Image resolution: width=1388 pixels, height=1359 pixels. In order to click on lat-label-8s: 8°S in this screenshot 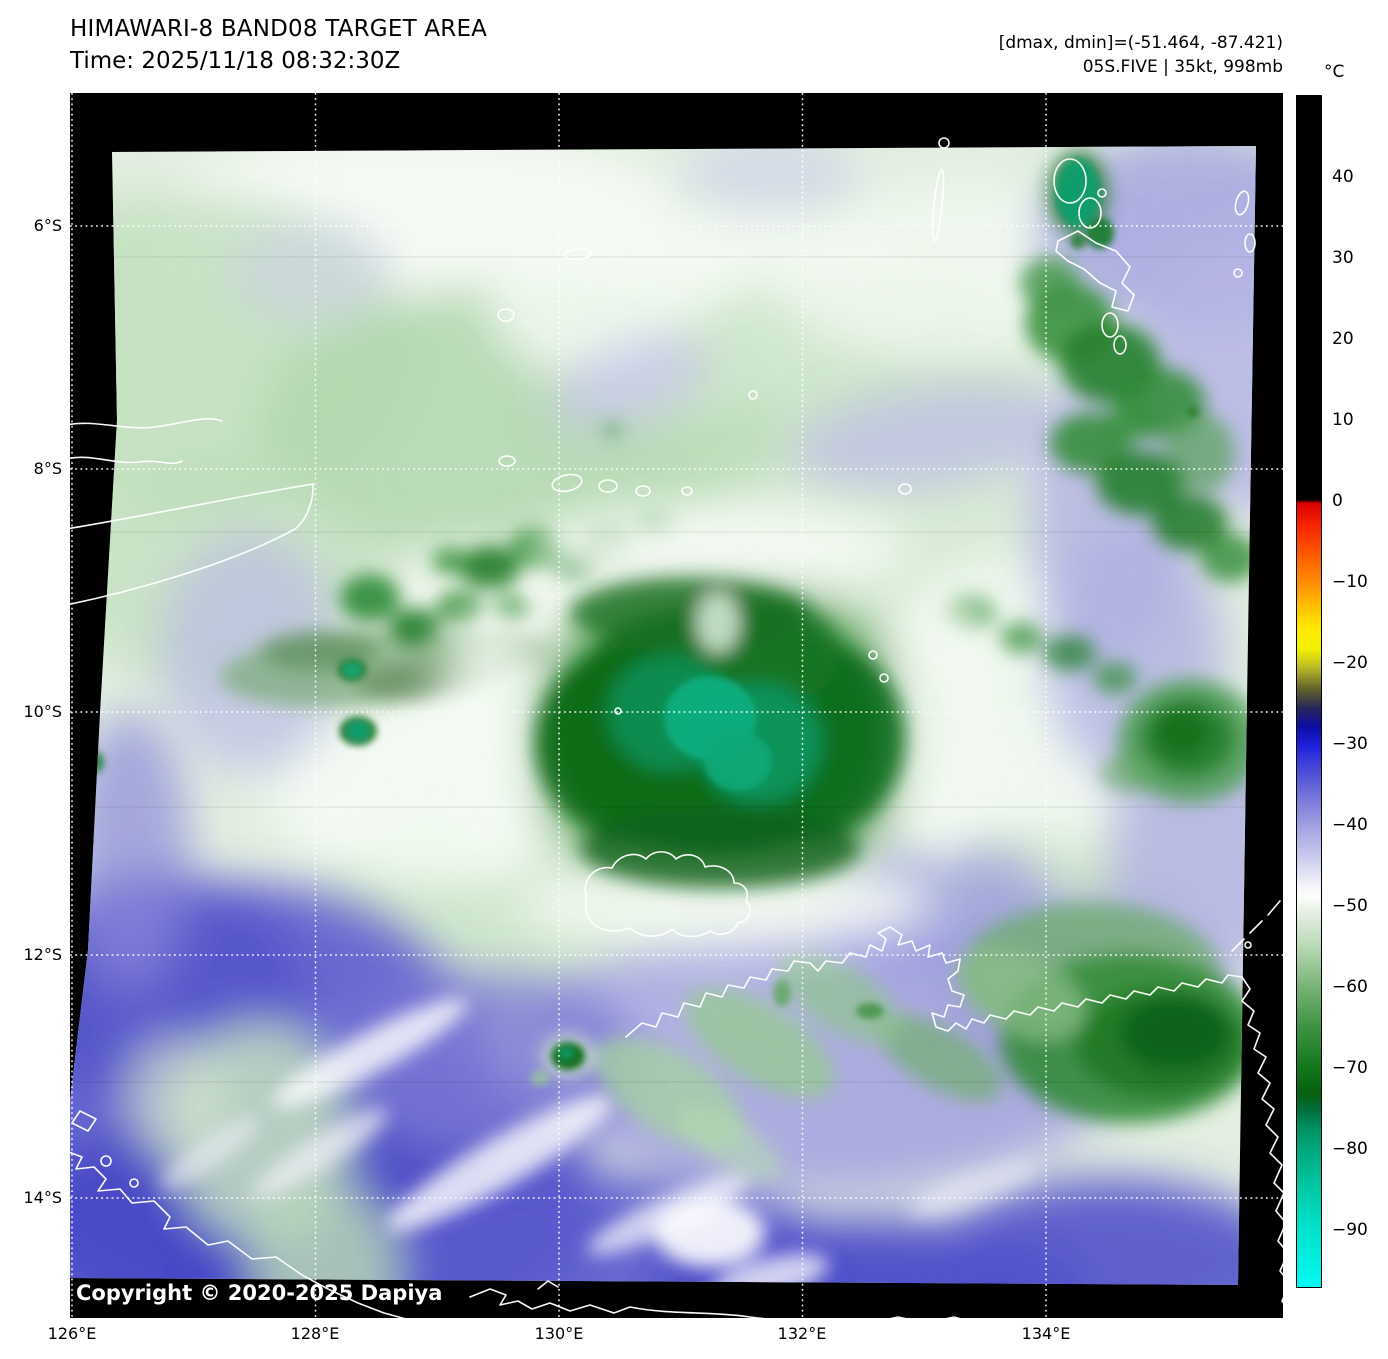, I will do `click(47, 468)`.